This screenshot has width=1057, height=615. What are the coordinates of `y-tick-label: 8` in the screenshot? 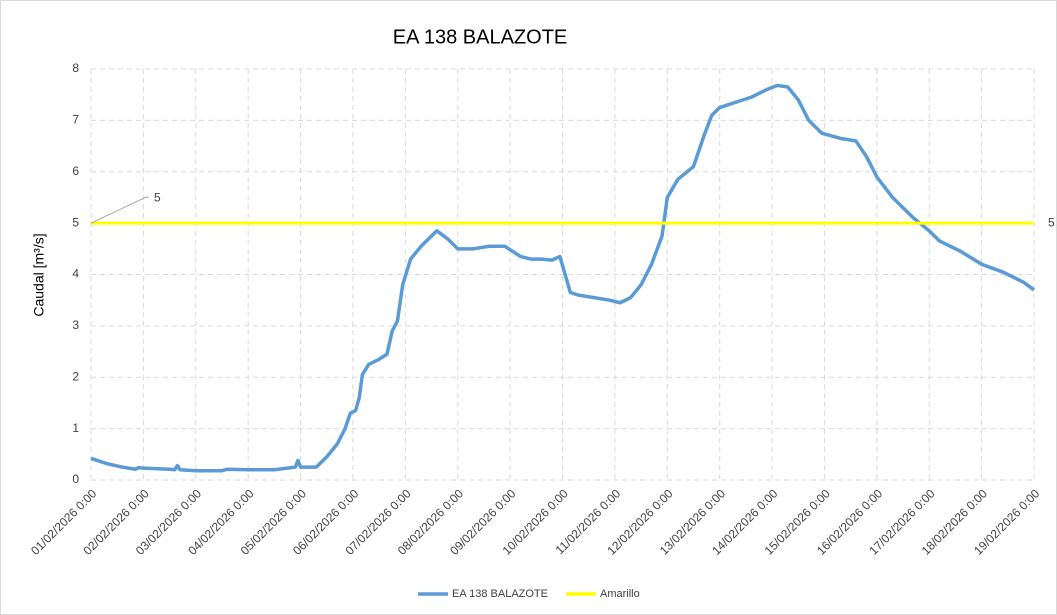 It's located at (75, 68).